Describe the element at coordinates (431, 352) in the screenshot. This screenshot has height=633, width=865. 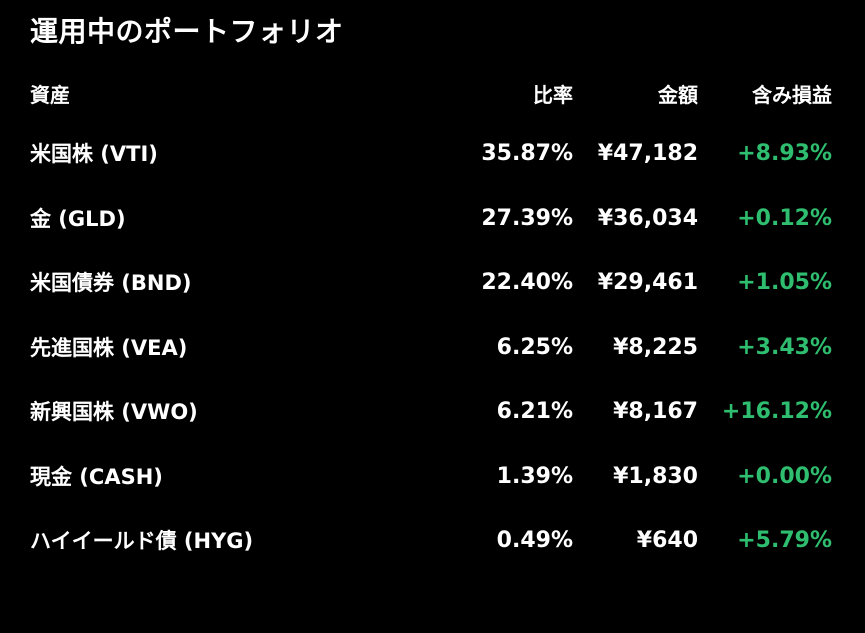
I see `table-row: 先進国株 (VEA) 6.25% ¥8,225 +3.43%` at that location.